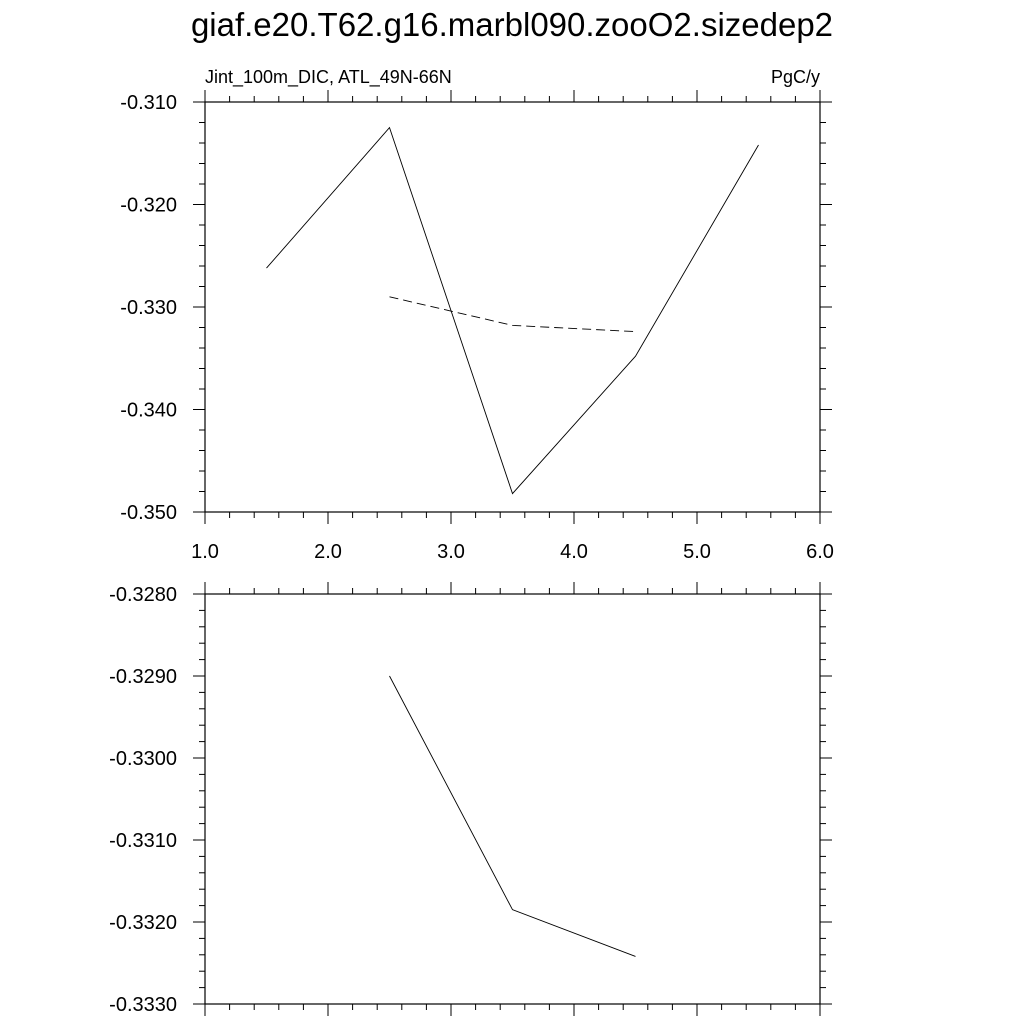  I want to click on x-tick-label: 3.0, so click(451, 552).